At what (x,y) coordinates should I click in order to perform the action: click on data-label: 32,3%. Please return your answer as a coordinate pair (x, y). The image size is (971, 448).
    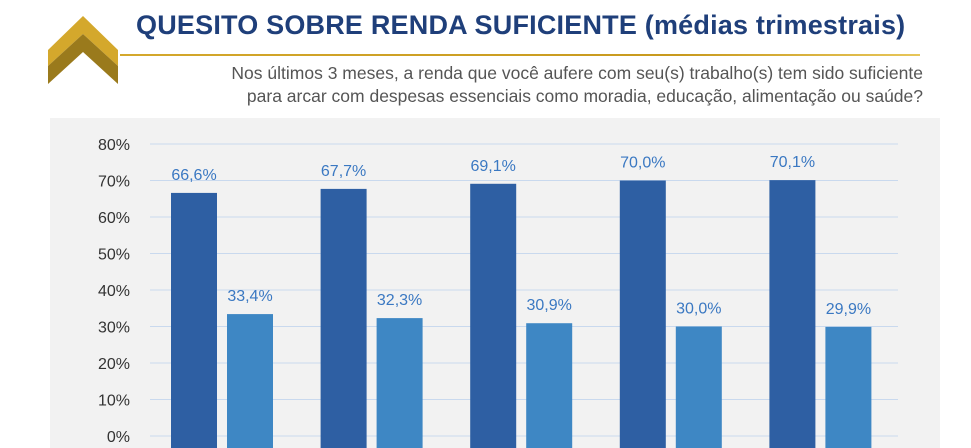
    Looking at the image, I should click on (399, 300).